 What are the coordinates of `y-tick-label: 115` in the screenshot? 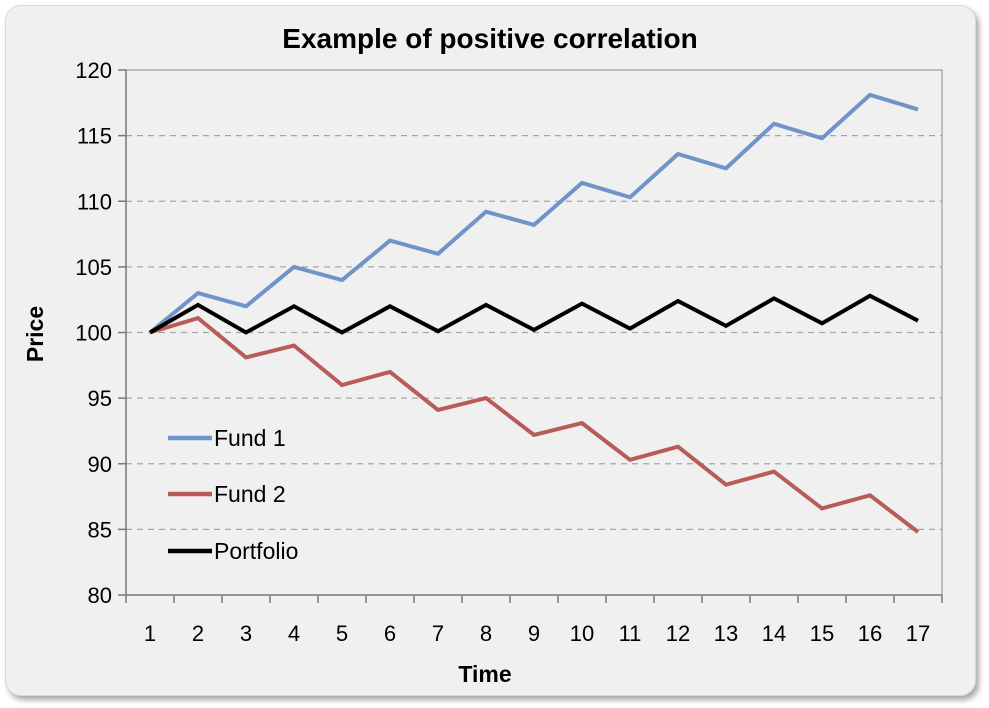 It's located at (94, 136).